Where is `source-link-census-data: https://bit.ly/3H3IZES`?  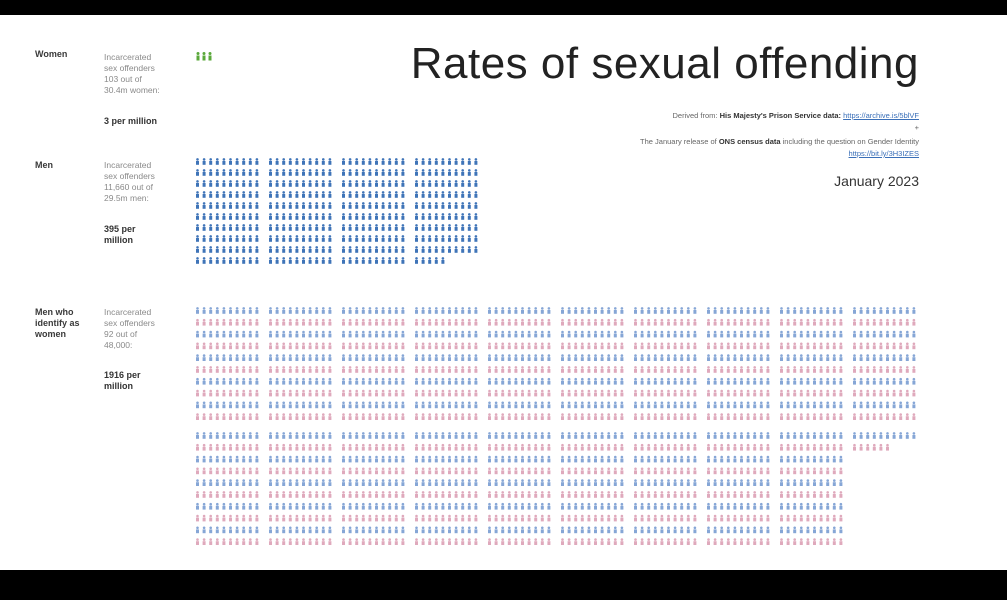
source-link-census-data: https://bit.ly/3H3IZES is located at coordinates (883, 153).